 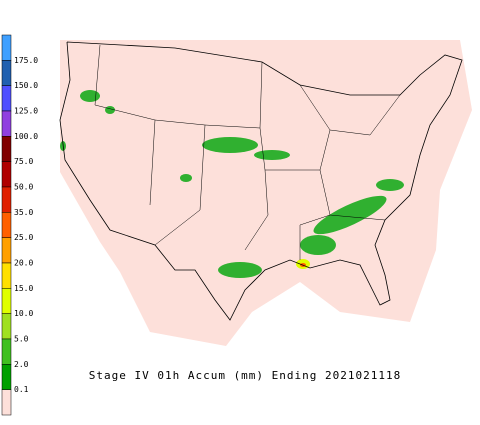 What do you see at coordinates (26, 85) in the screenshot?
I see `colorbar-label: 150.0` at bounding box center [26, 85].